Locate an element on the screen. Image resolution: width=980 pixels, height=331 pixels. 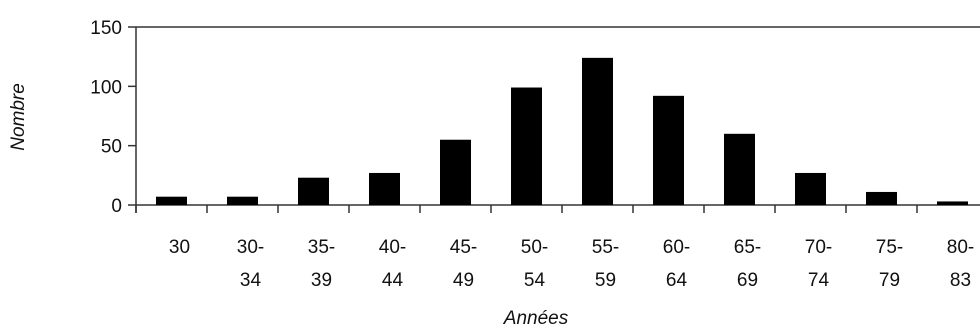
x-tick-label: 39 is located at coordinates (321, 280).